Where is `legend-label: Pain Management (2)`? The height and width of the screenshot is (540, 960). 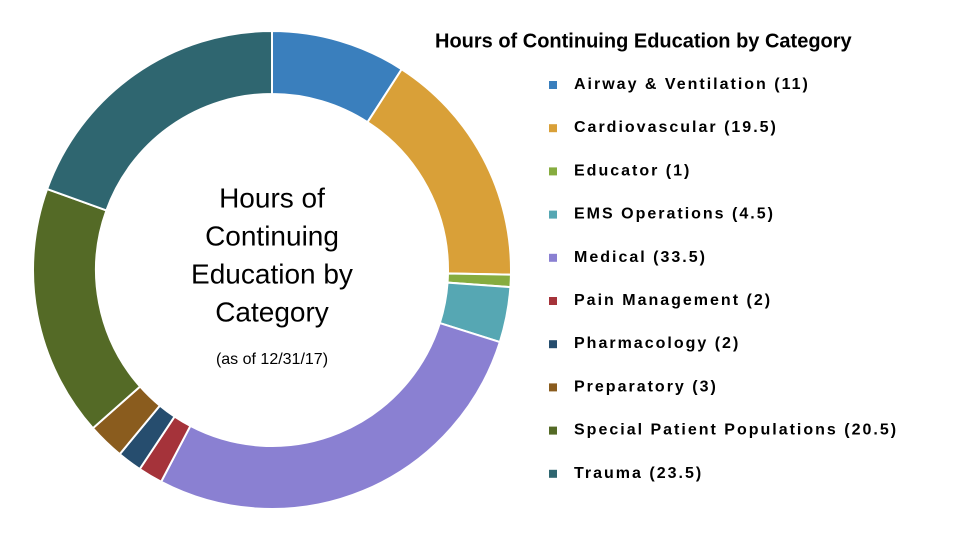
legend-label: Pain Management (2) is located at coordinates (673, 300).